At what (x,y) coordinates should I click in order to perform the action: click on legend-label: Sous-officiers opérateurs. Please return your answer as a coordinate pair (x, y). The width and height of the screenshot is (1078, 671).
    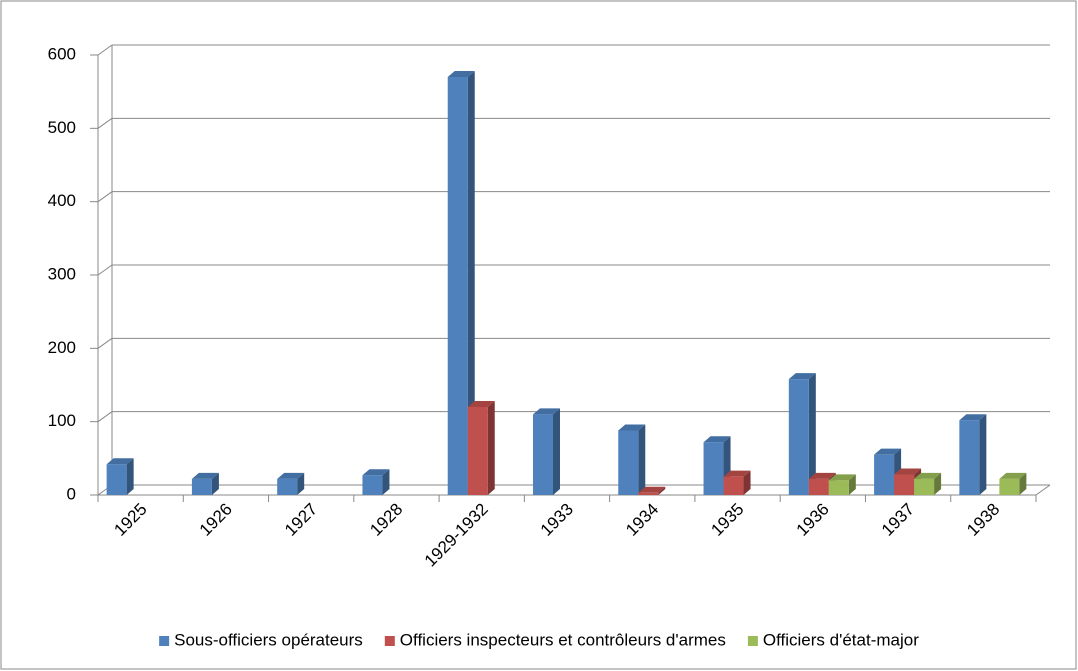
    Looking at the image, I should click on (268, 639).